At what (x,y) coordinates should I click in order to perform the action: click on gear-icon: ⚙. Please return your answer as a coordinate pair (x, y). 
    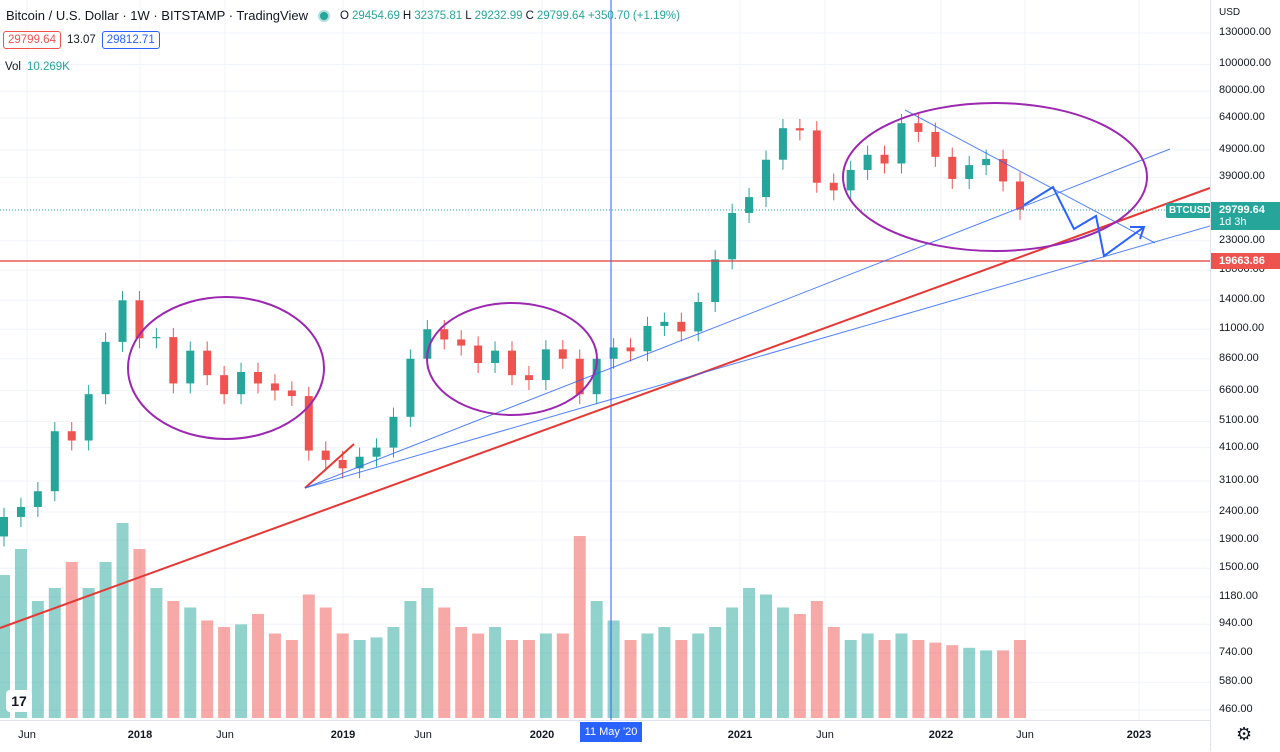
    Looking at the image, I should click on (1244, 734).